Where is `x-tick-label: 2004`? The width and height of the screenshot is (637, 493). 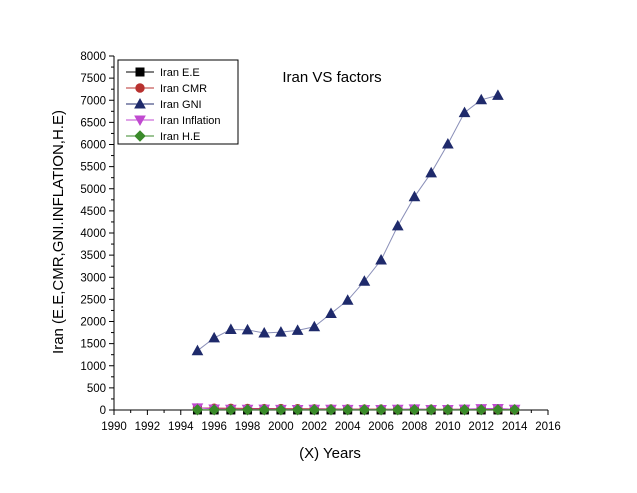
x-tick-label: 2004 is located at coordinates (348, 427).